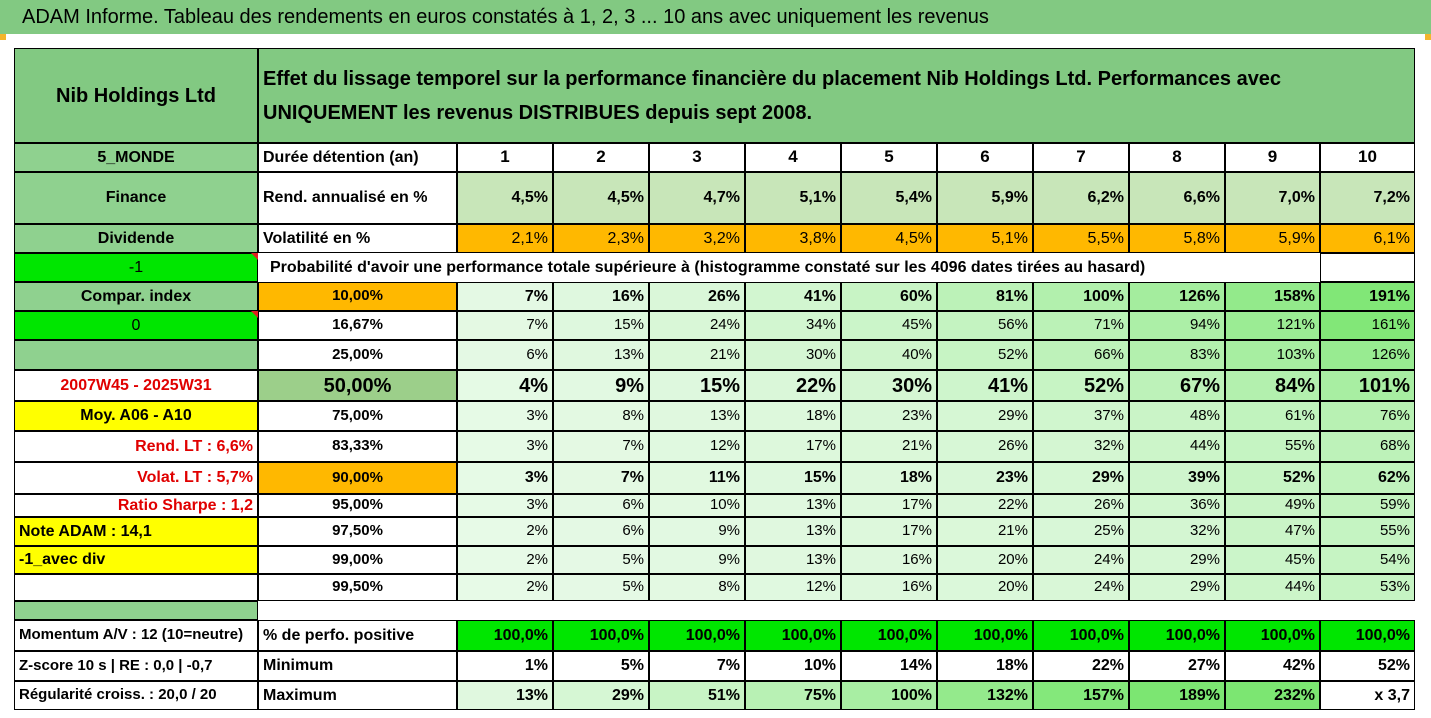  Describe the element at coordinates (1367, 446) in the screenshot. I see `quantile-value: 68%` at that location.